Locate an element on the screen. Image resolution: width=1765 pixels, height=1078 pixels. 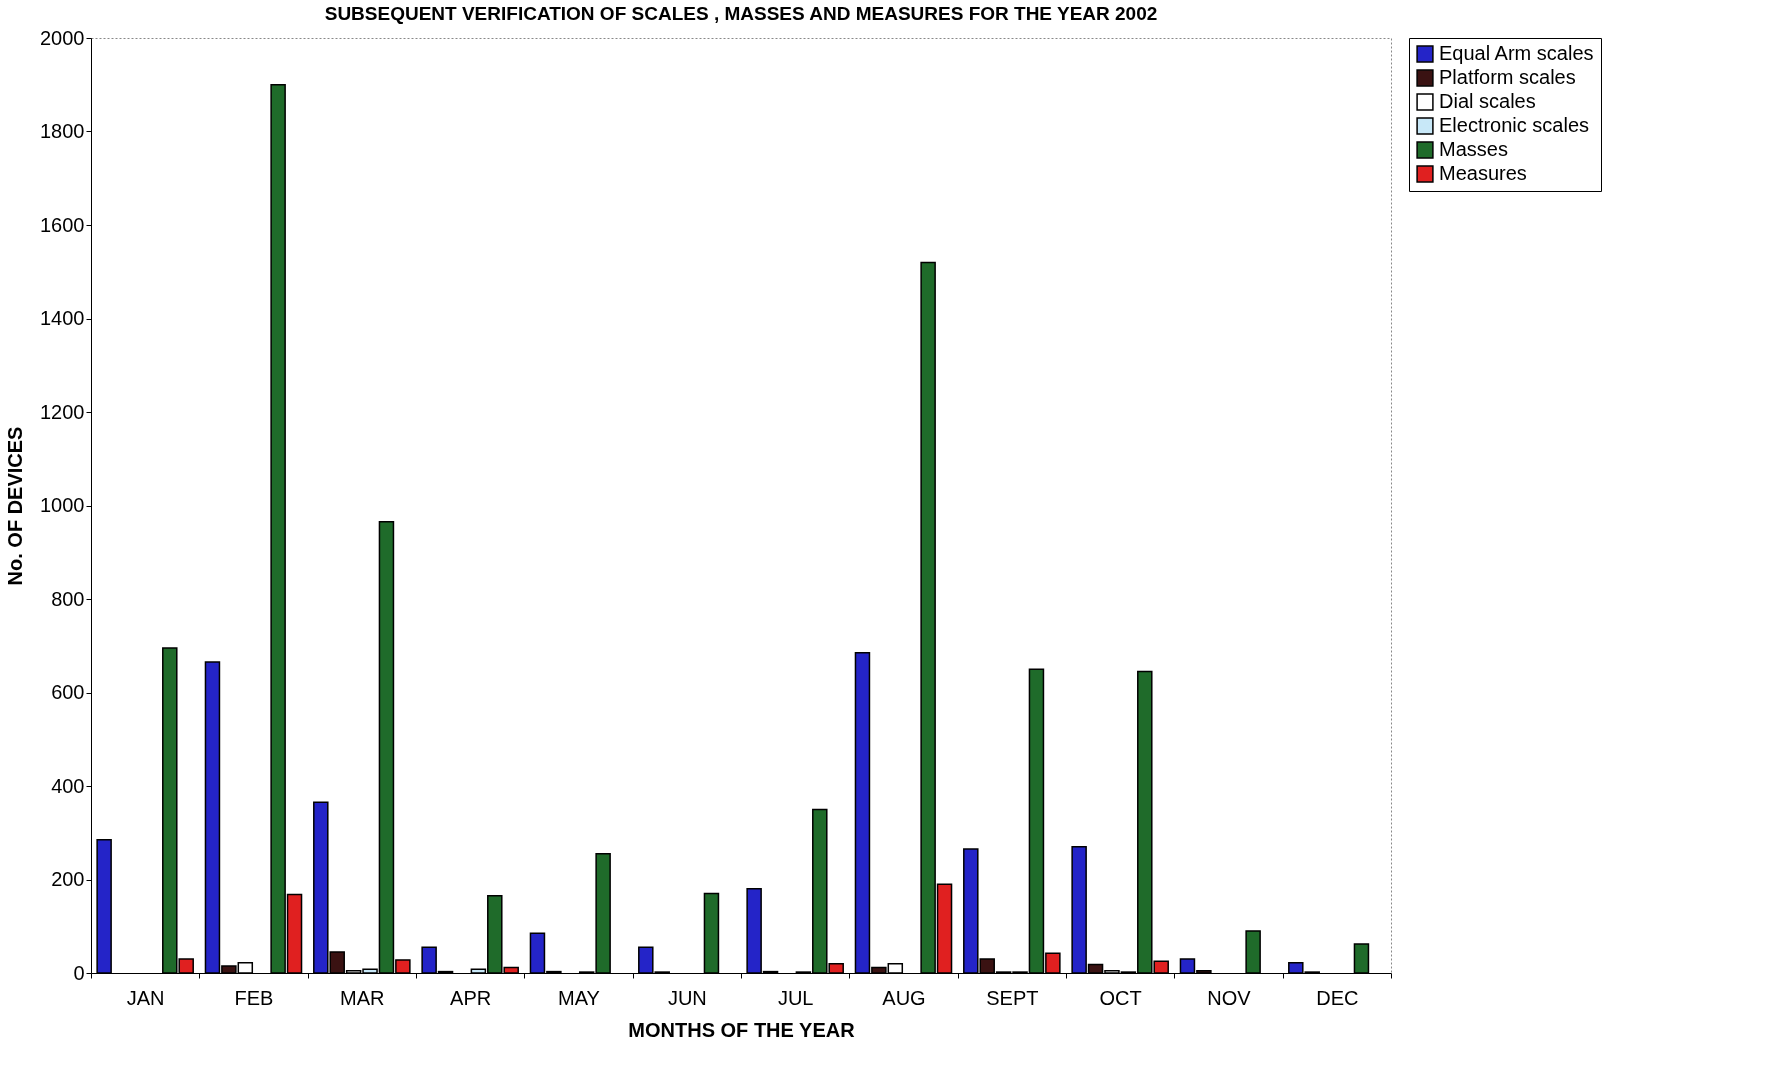
x-tick-label: JUL is located at coordinates (795, 997).